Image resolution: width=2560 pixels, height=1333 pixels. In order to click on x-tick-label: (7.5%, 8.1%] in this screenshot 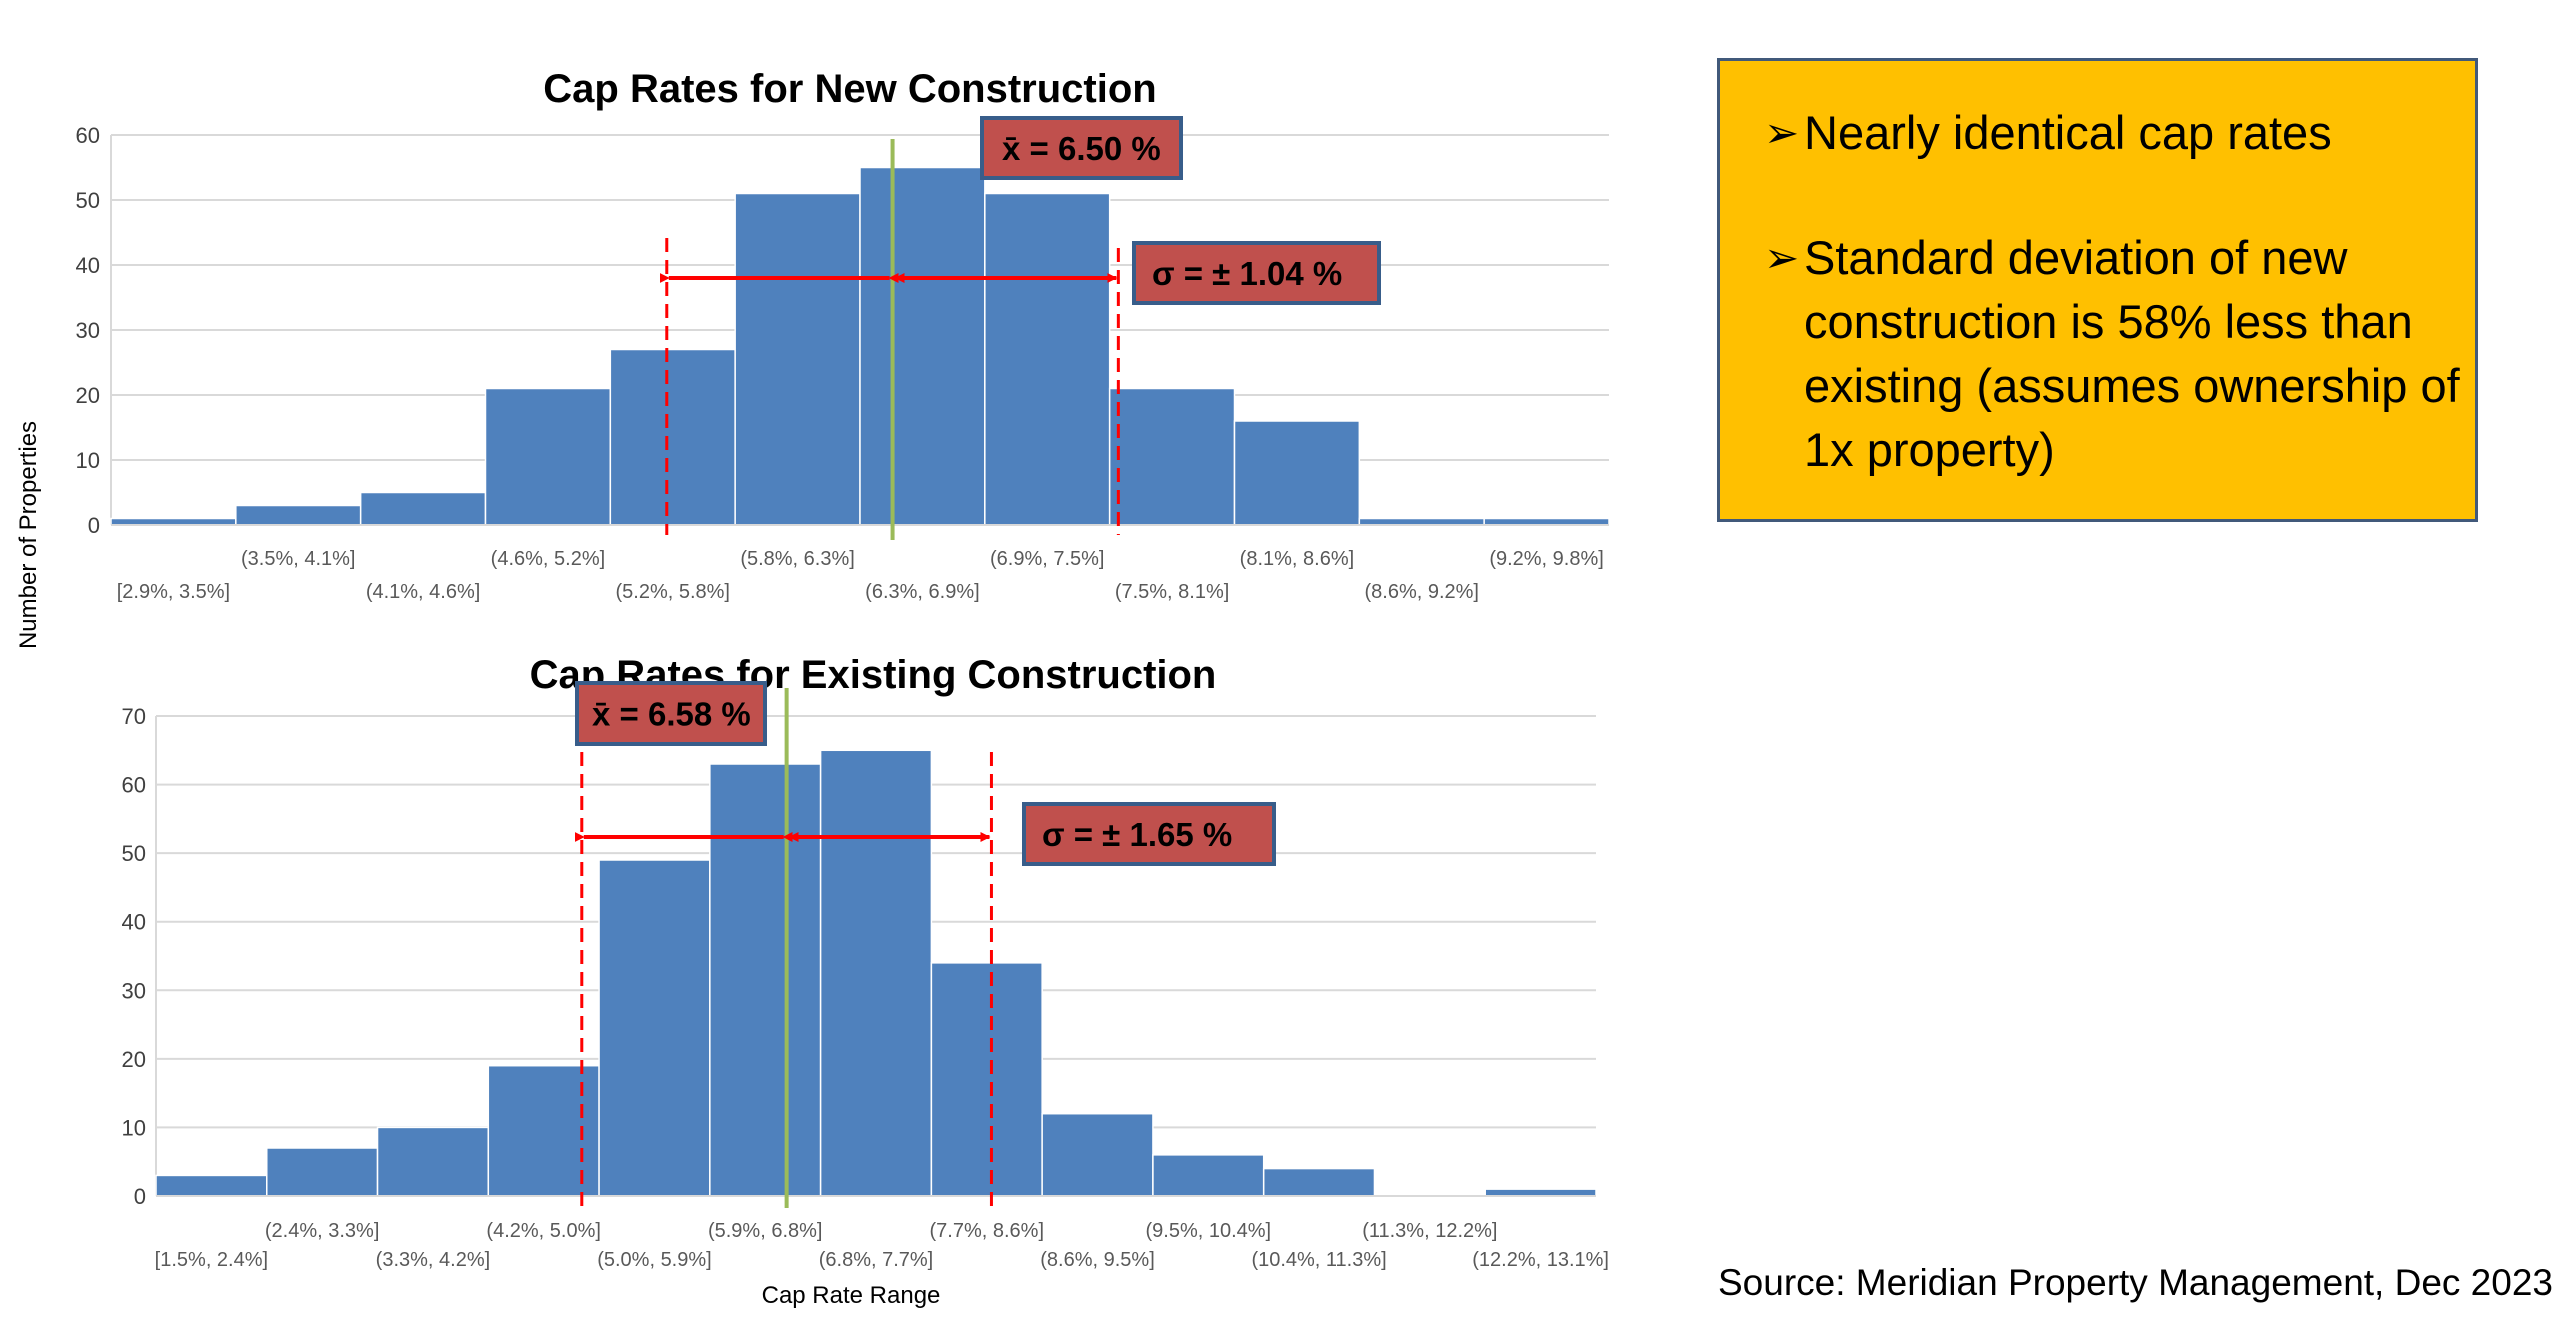, I will do `click(1172, 592)`.